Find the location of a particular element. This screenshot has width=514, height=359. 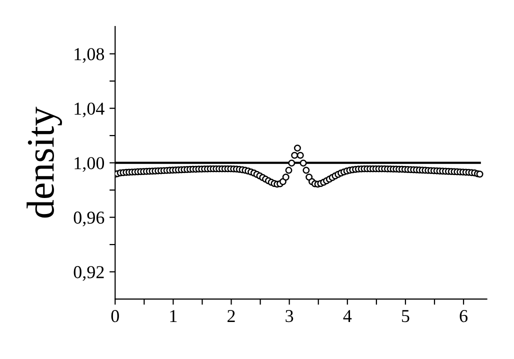

x-tick-label: 0 is located at coordinates (115, 316).